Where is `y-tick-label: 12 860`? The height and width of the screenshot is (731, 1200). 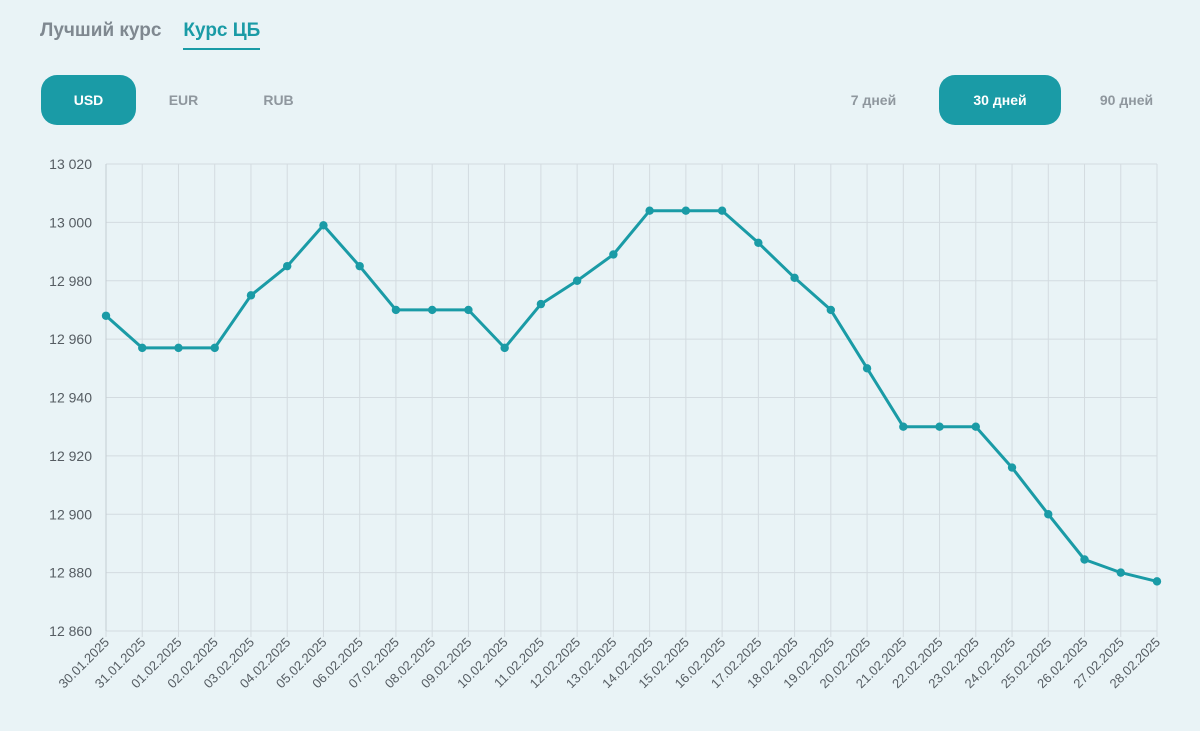
y-tick-label: 12 860 is located at coordinates (70, 631).